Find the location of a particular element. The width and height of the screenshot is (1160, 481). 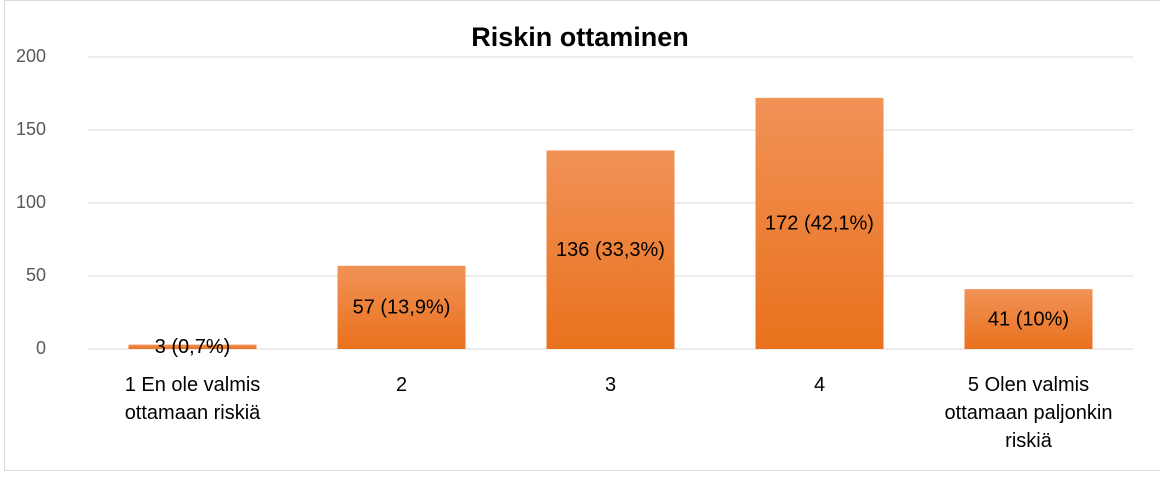

data-label: 3 (0,7%) is located at coordinates (193, 347).